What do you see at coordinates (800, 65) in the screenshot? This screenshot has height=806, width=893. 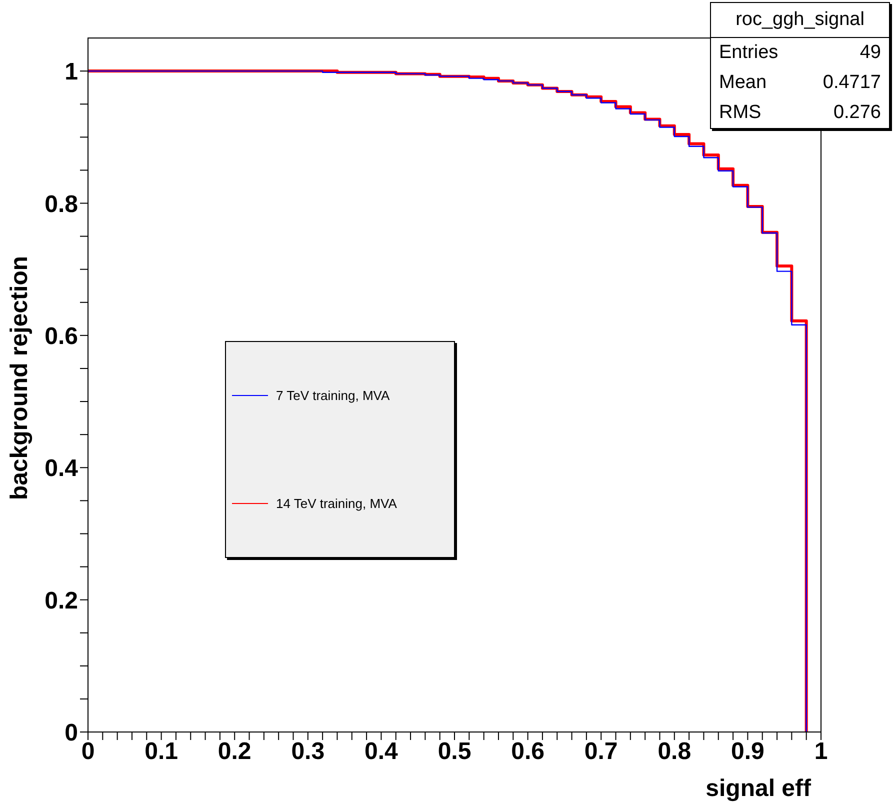 I see `stats-box: roc_ggh_signal Entries 49 Mean 0.4717 RMS 0.276` at bounding box center [800, 65].